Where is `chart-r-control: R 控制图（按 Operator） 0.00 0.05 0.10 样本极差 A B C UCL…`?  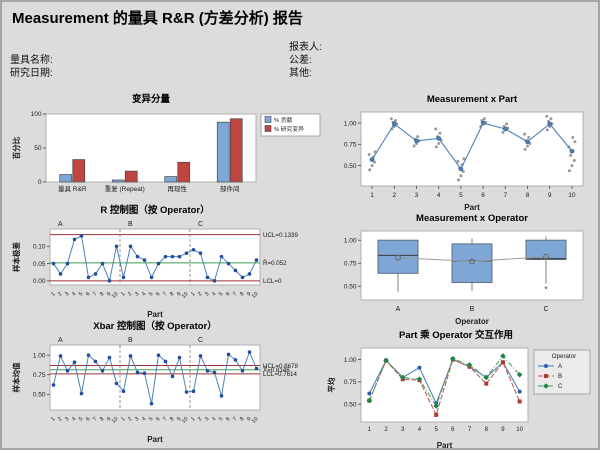
chart-r-control: R 控制图（按 Operator） 0.00 0.05 0.10 样本极差 A B C UCL… is located at coordinates (166, 262).